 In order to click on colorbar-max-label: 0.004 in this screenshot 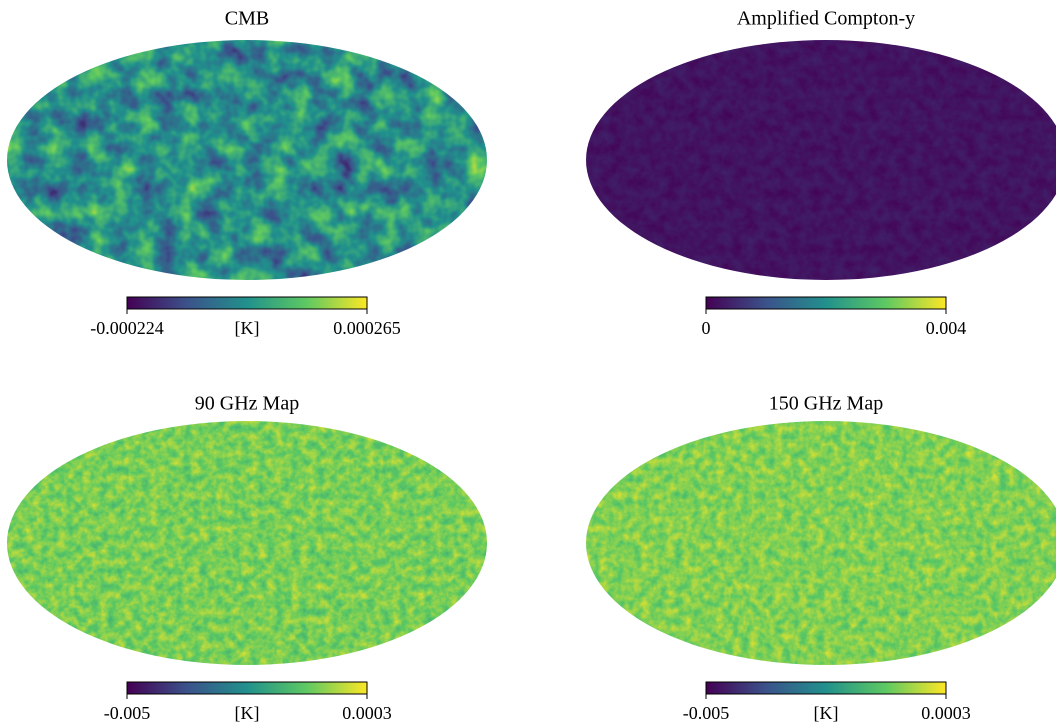, I will do `click(946, 328)`.